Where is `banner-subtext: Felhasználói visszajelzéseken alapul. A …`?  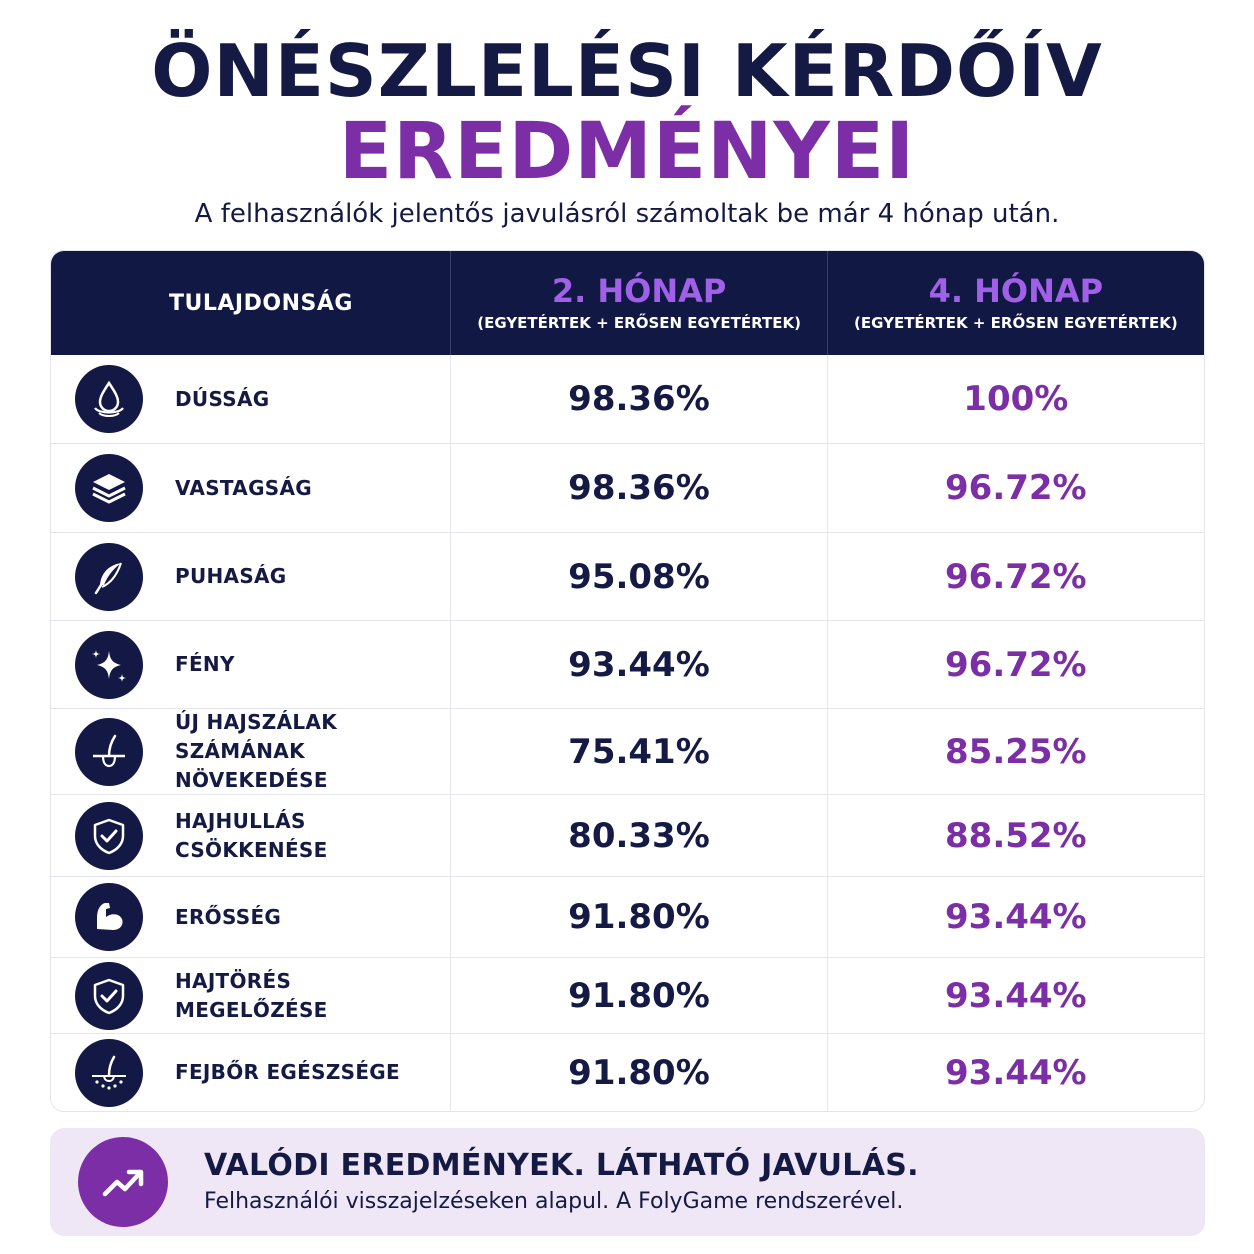
banner-subtext: Felhasználói visszajelzéseken alapul. A … is located at coordinates (554, 1201).